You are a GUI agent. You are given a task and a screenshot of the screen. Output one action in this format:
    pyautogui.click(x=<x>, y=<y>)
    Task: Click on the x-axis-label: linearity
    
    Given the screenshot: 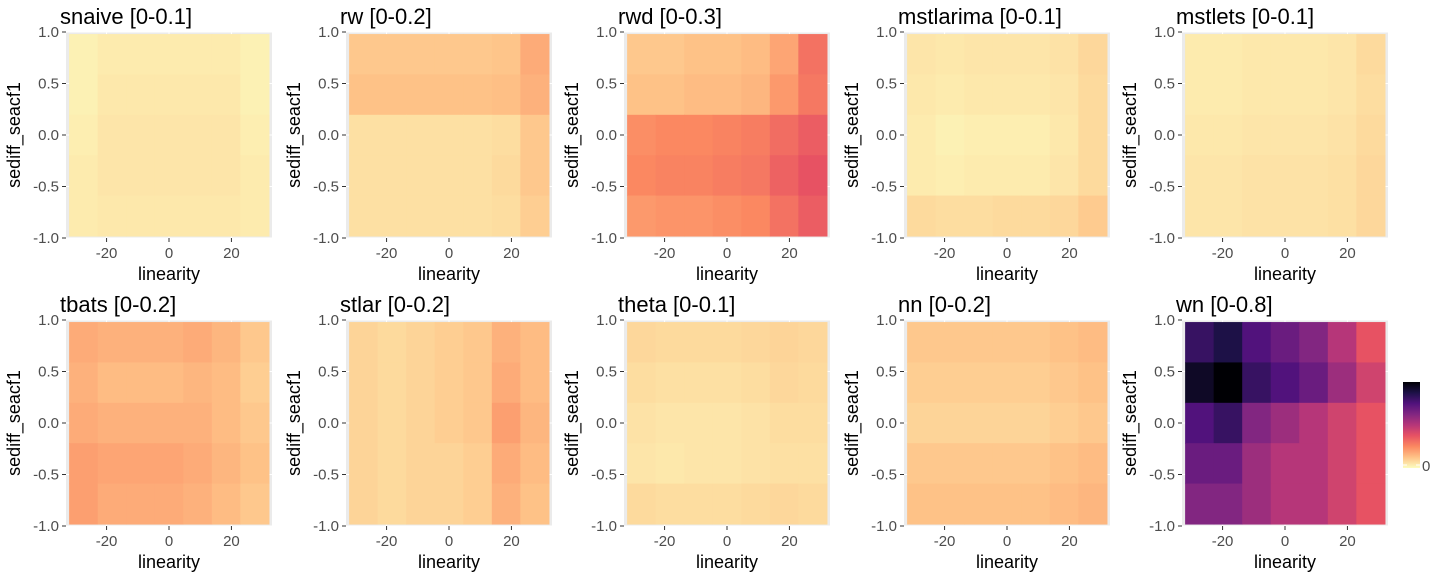 What is the action you would take?
    pyautogui.click(x=1285, y=562)
    